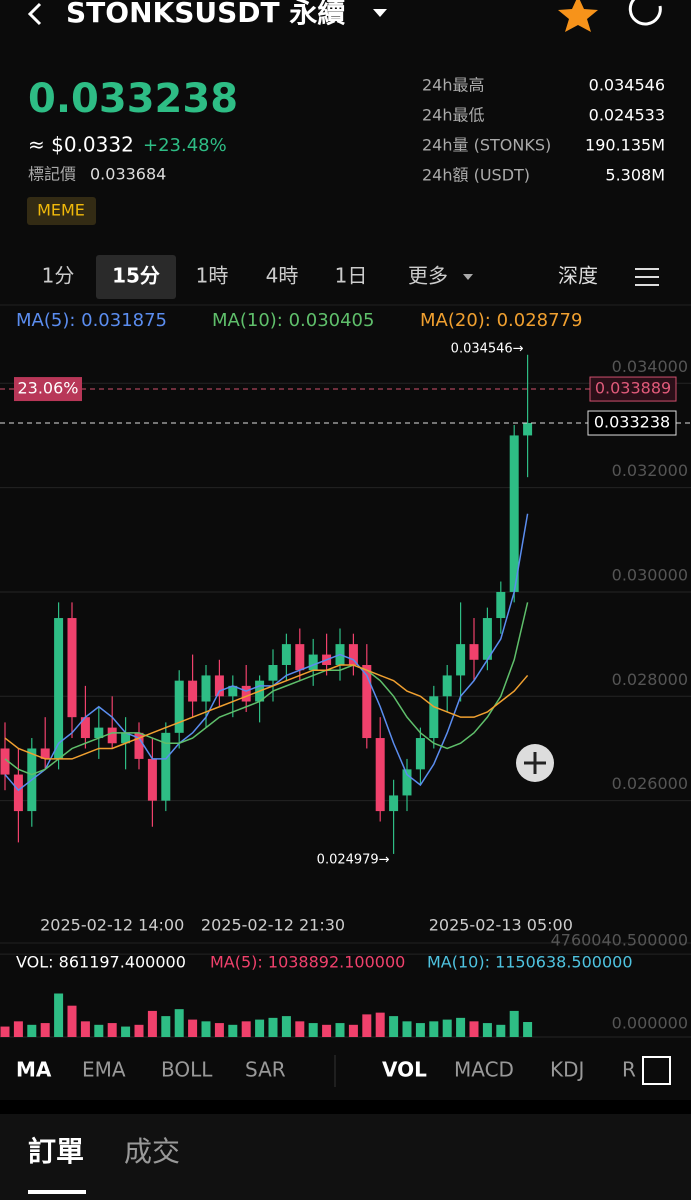 This screenshot has width=691, height=1200. Describe the element at coordinates (453, 115) in the screenshot. I see `stat-label: 24h最低` at that location.